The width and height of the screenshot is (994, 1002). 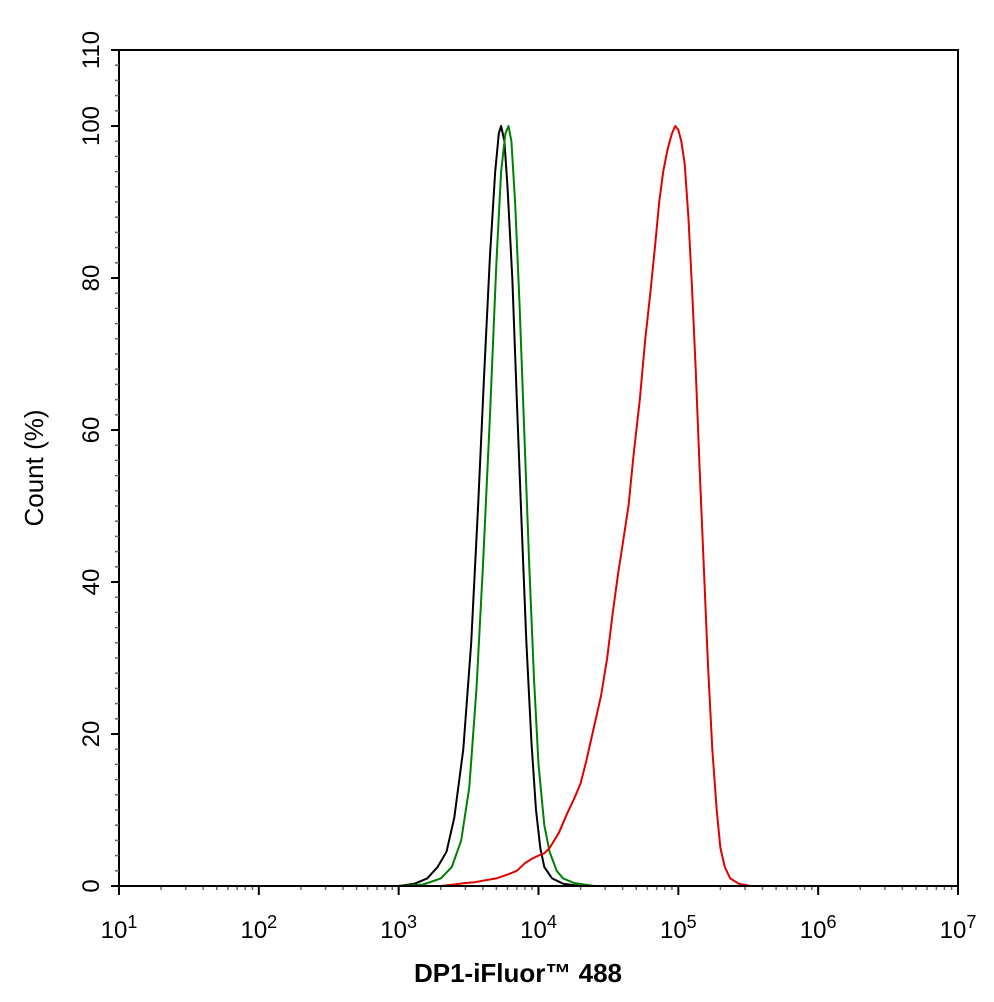 I want to click on y-tick-label: 20, so click(x=91, y=734).